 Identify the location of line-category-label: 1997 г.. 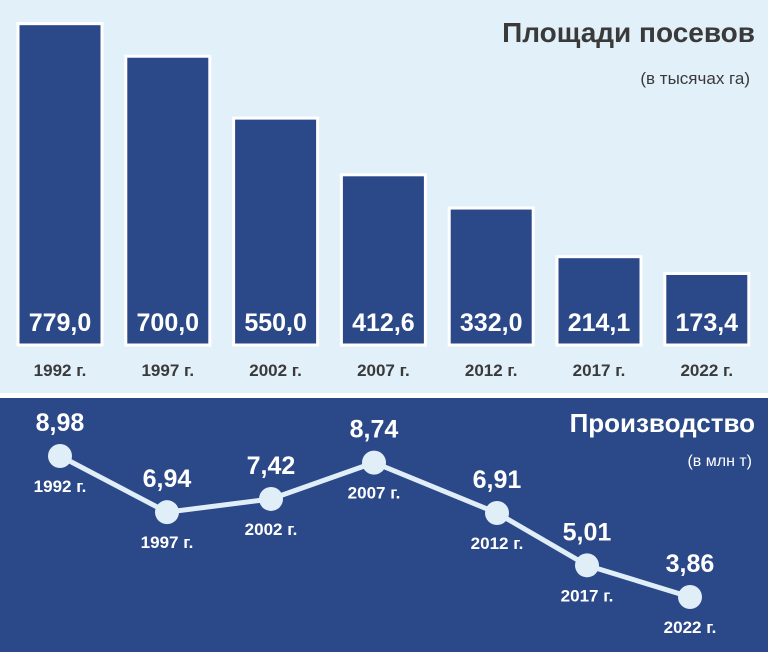
(167, 542).